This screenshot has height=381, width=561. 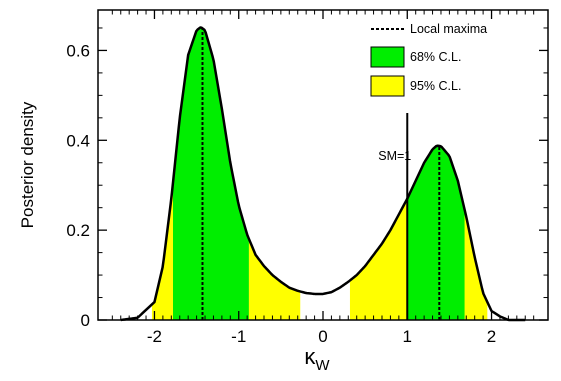 I want to click on y-tick-label-3: 0.6, so click(x=78, y=50).